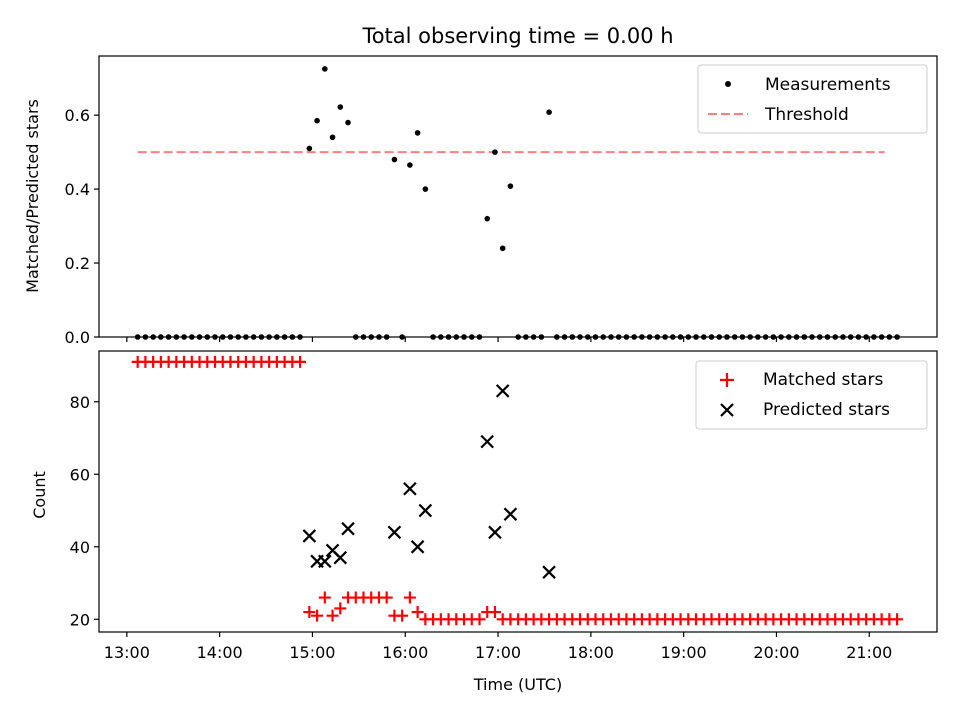 This screenshot has width=960, height=720. I want to click on count-y-axis-label: Count, so click(39, 495).